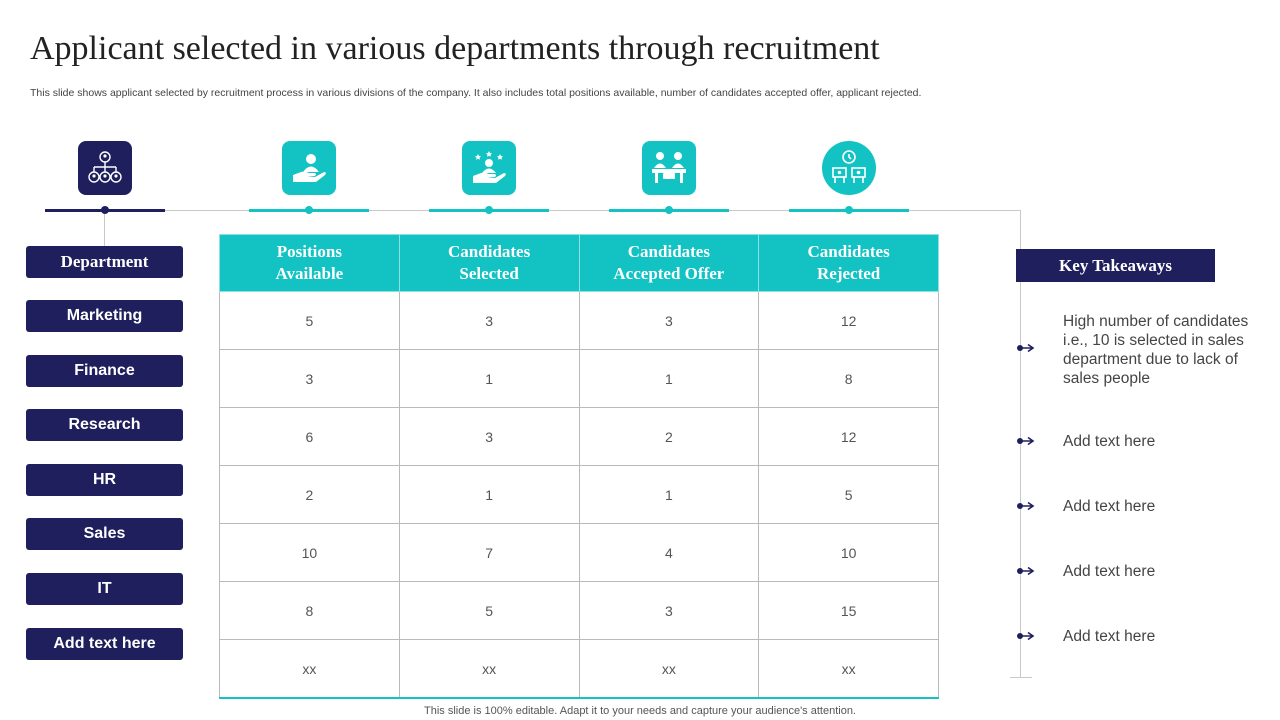  I want to click on table-row: 6 3 2 12, so click(579, 436).